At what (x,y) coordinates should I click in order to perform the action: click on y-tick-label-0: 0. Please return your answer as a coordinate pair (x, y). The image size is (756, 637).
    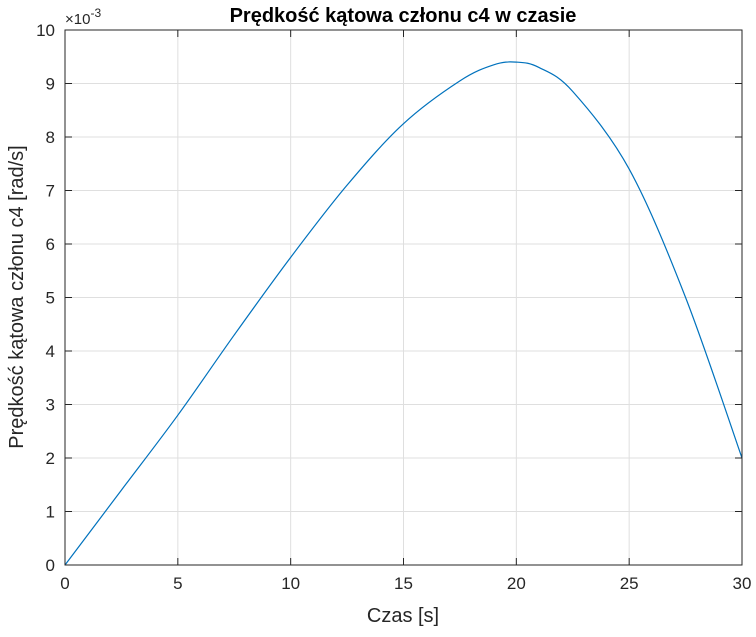
    Looking at the image, I should click on (50, 565).